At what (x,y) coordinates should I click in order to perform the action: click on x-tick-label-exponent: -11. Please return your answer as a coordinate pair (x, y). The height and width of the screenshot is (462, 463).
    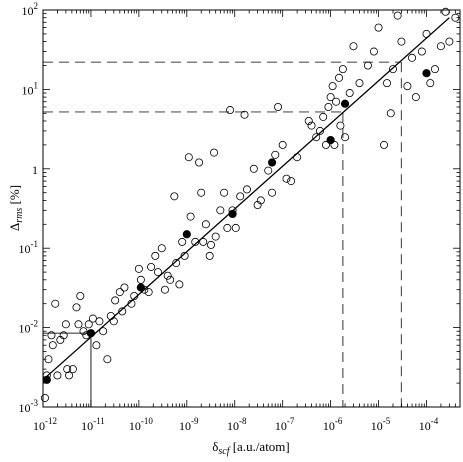
    Looking at the image, I should click on (99, 421).